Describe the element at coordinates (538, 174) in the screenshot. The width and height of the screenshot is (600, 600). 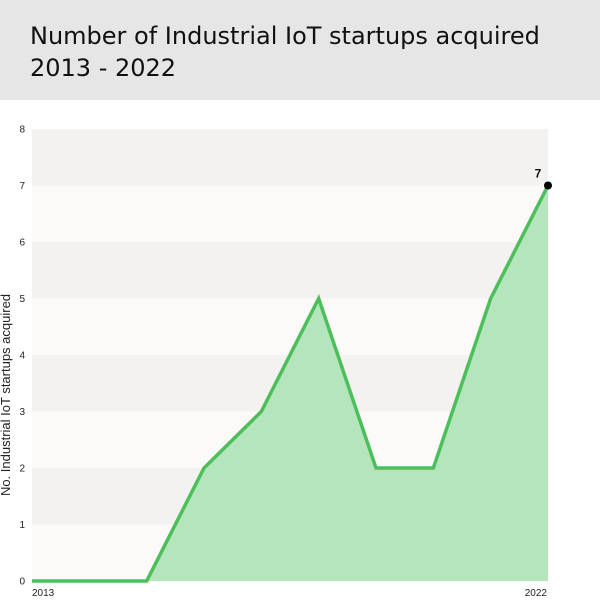
I see `data-label-last: 7` at that location.